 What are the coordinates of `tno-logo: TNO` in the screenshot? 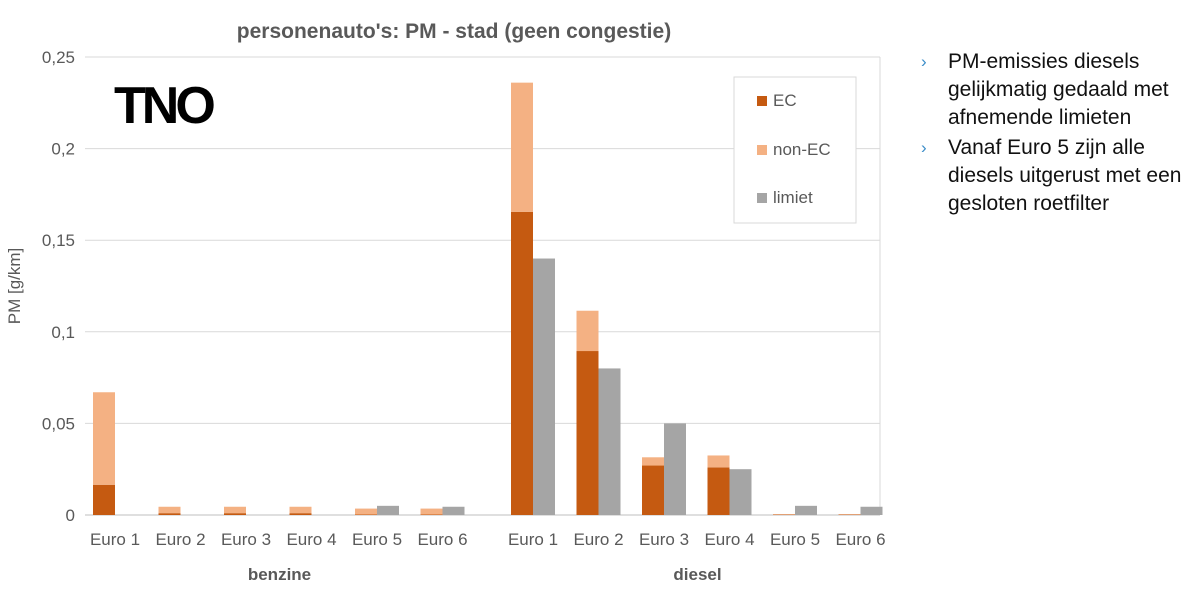 It's located at (164, 106).